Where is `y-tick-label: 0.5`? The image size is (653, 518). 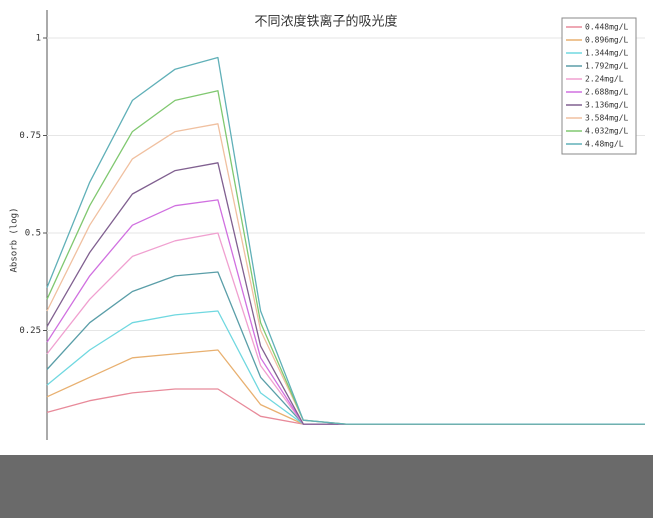 y-tick-label: 0.5 is located at coordinates (33, 234).